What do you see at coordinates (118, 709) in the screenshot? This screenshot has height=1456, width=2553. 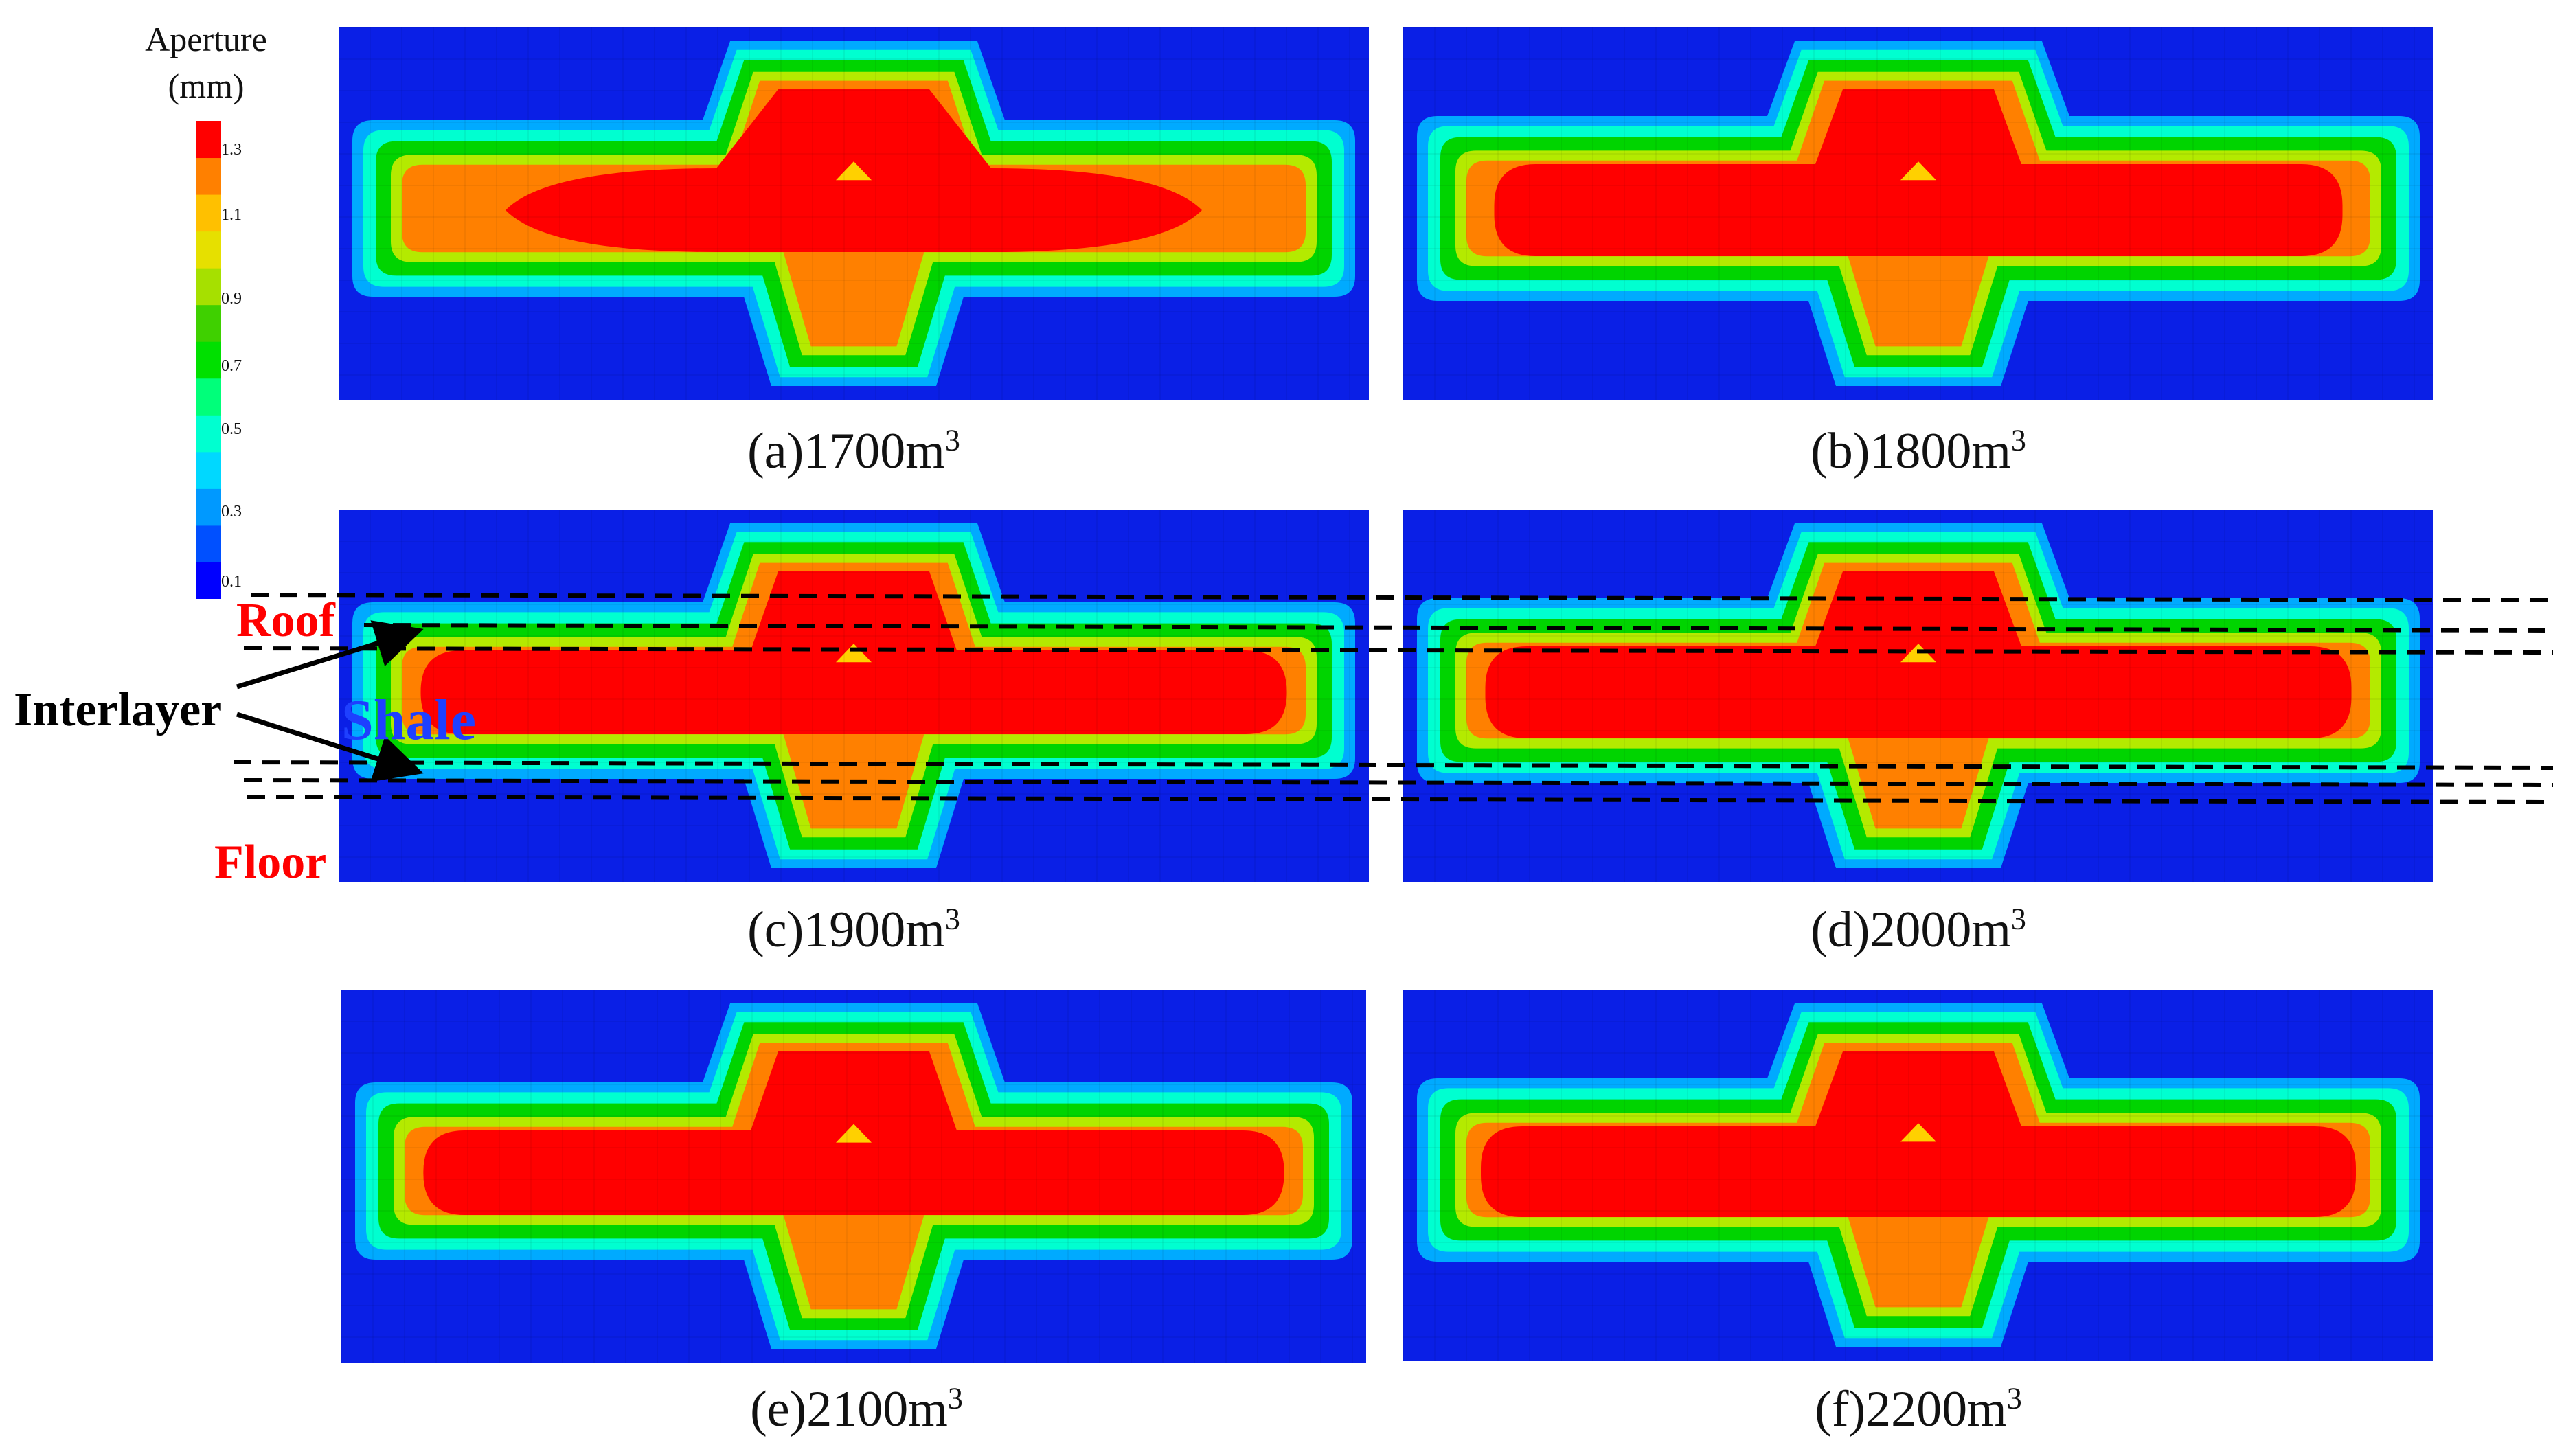 I see `interlayer-label: Interlayer` at bounding box center [118, 709].